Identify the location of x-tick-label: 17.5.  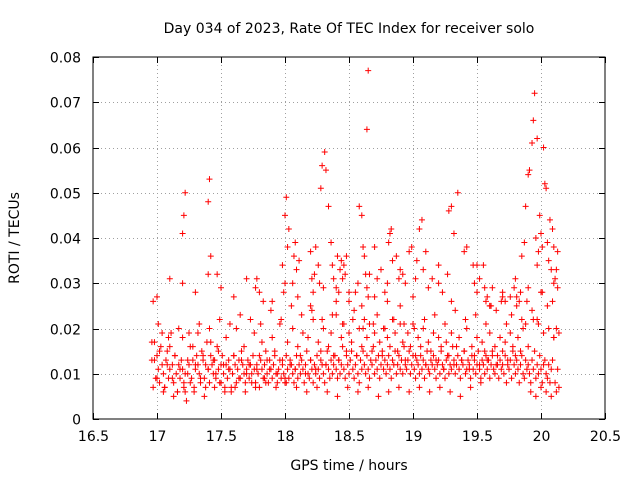
(221, 437).